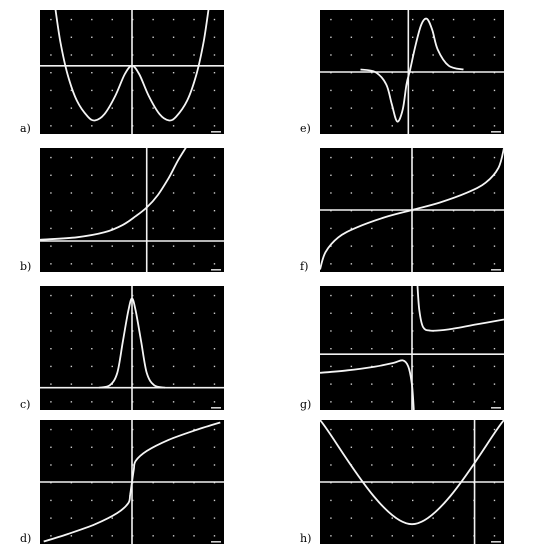 The height and width of the screenshot is (556, 538). Describe the element at coordinates (413, 348) in the screenshot. I see `grid-dots` at that location.